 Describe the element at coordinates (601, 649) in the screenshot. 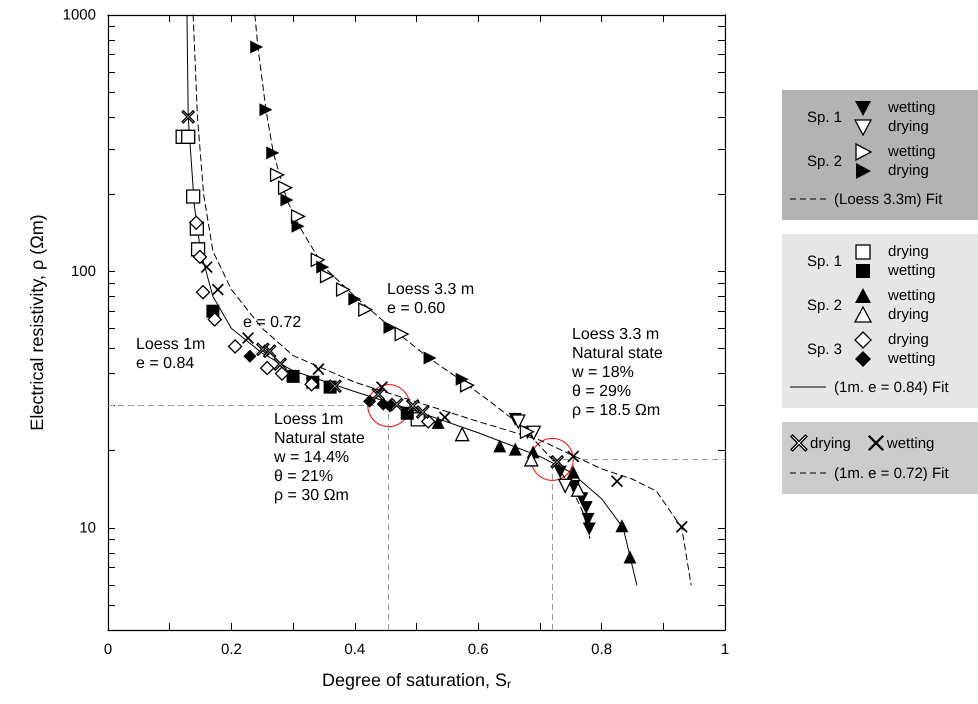

I see `x-tick-label: 0.8` at that location.